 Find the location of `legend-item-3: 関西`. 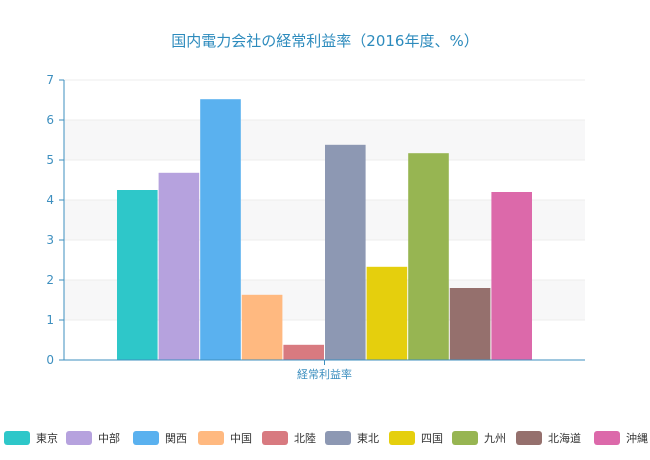

legend-item-3: 関西 is located at coordinates (160, 438).